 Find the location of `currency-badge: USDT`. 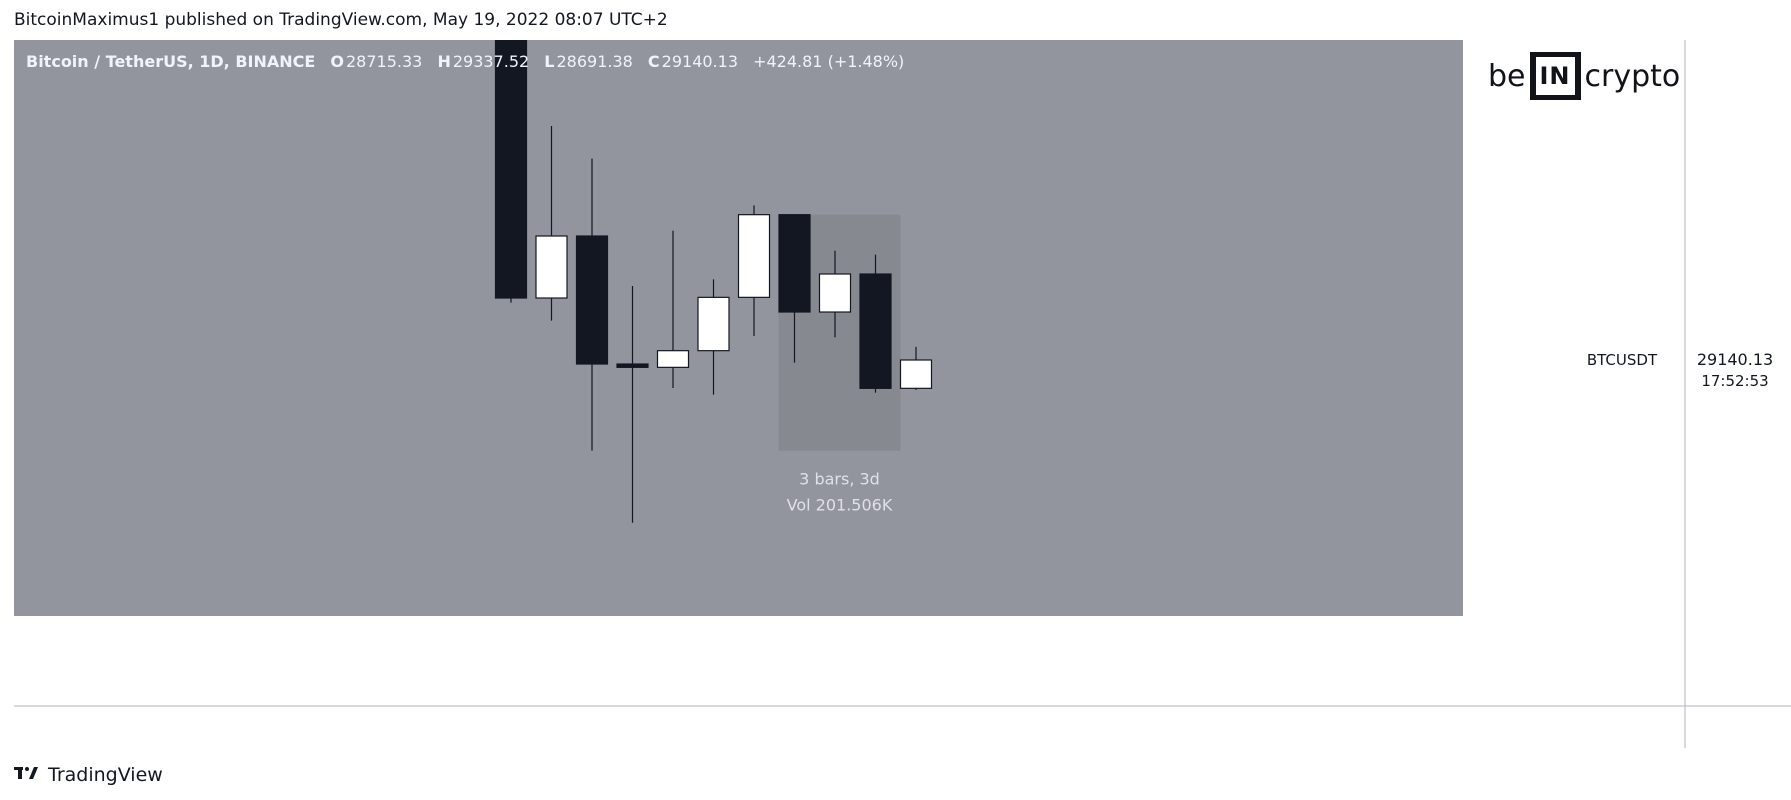

currency-badge: USDT is located at coordinates (1721, 60).